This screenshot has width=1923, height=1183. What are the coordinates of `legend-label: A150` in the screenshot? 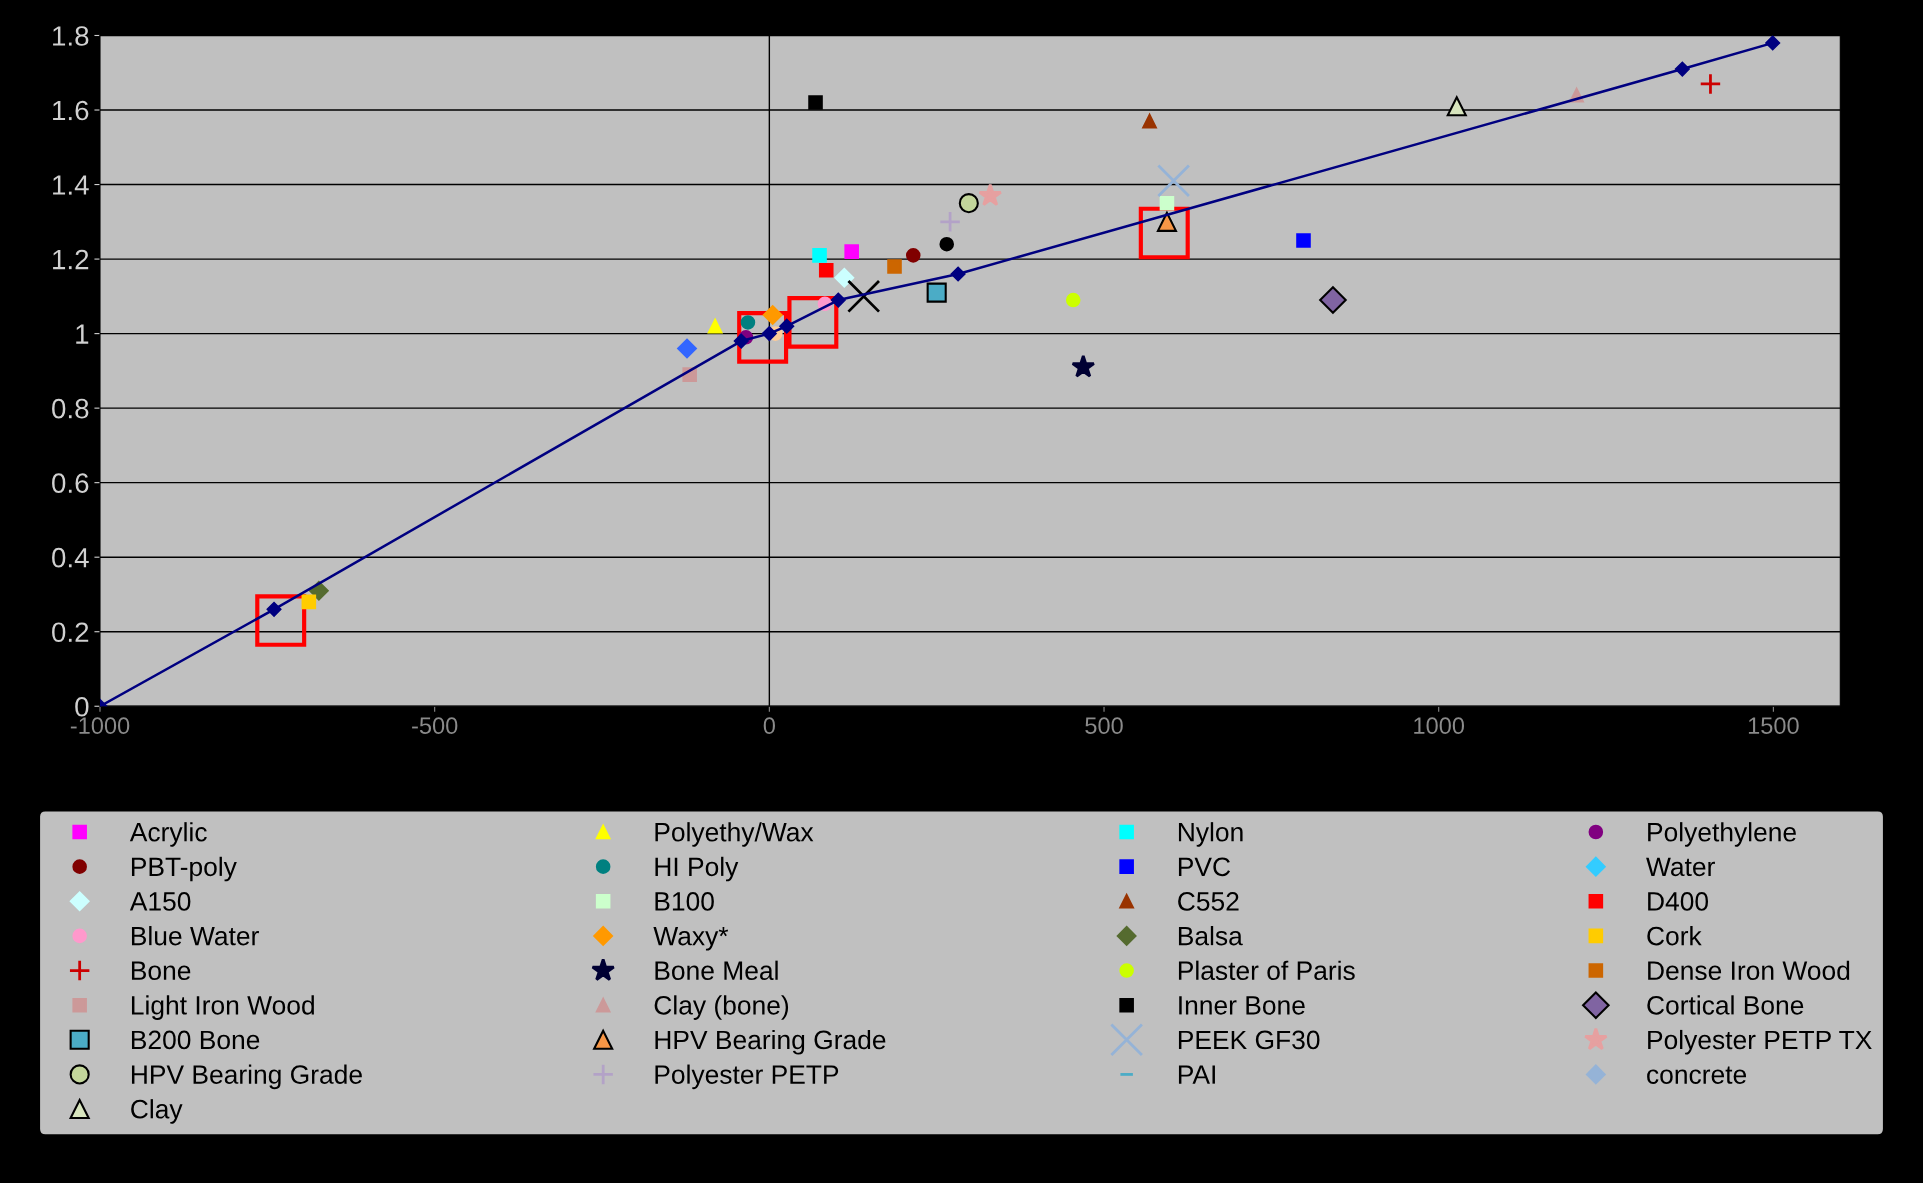 It's located at (160, 901).